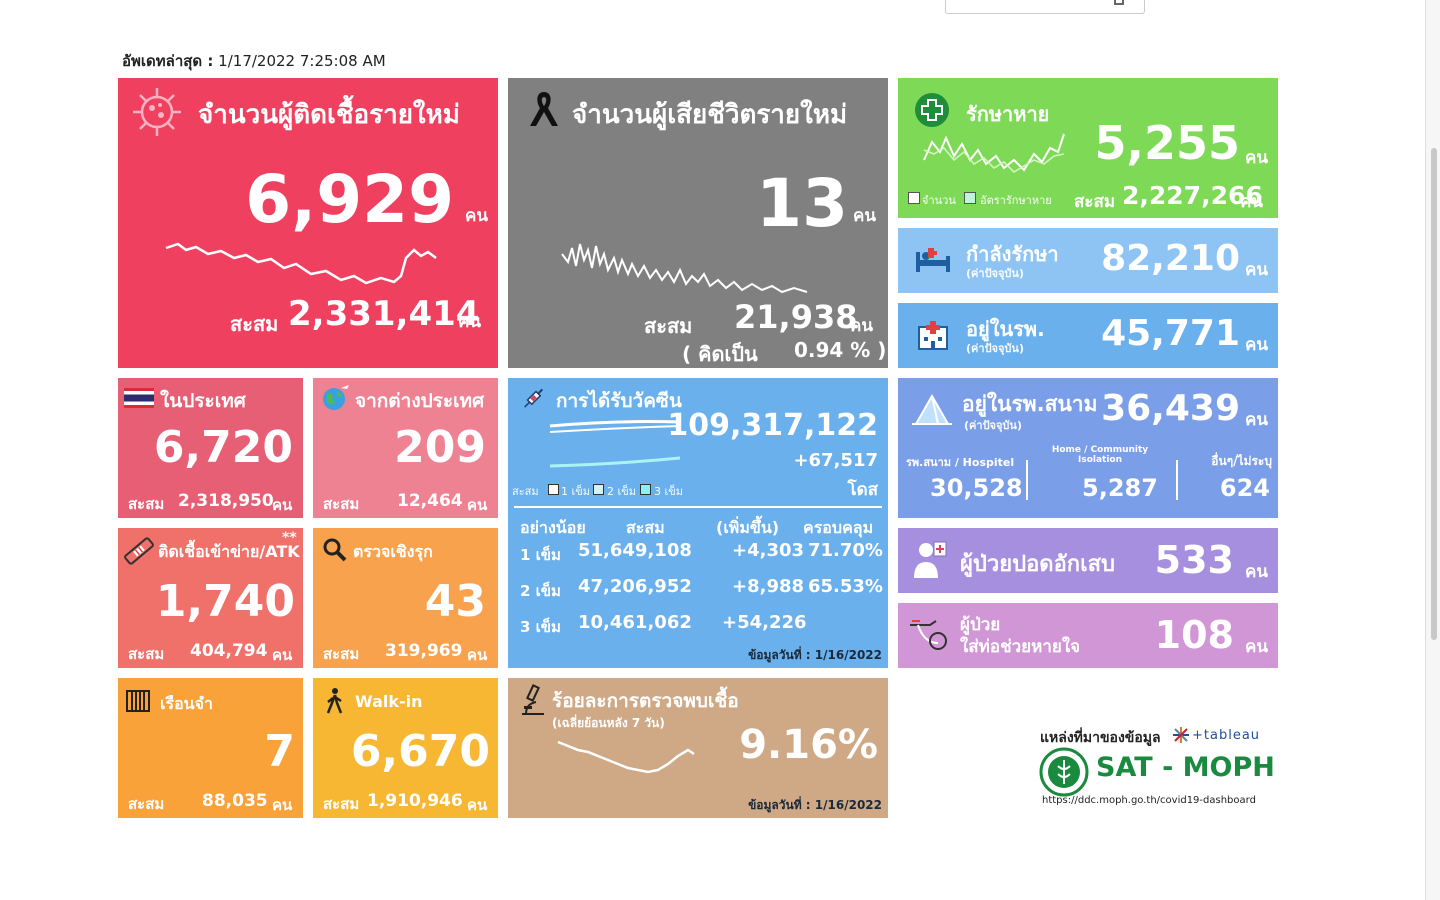 The width and height of the screenshot is (1440, 900). What do you see at coordinates (1256, 158) in the screenshot?
I see `recovered-unit: คน` at bounding box center [1256, 158].